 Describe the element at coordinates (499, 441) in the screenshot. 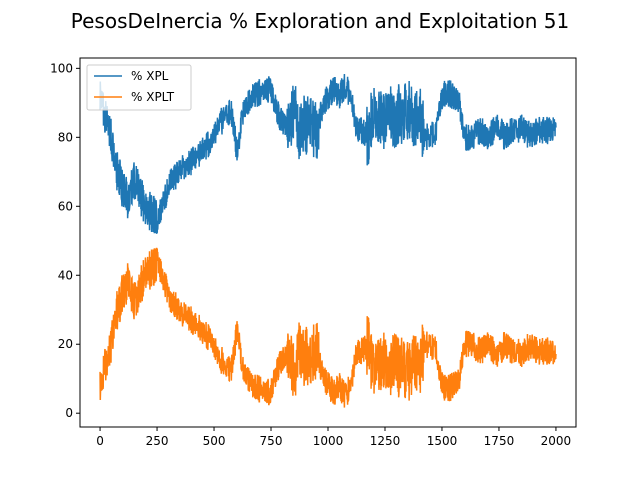

I see `x-tick-label: 1750` at that location.